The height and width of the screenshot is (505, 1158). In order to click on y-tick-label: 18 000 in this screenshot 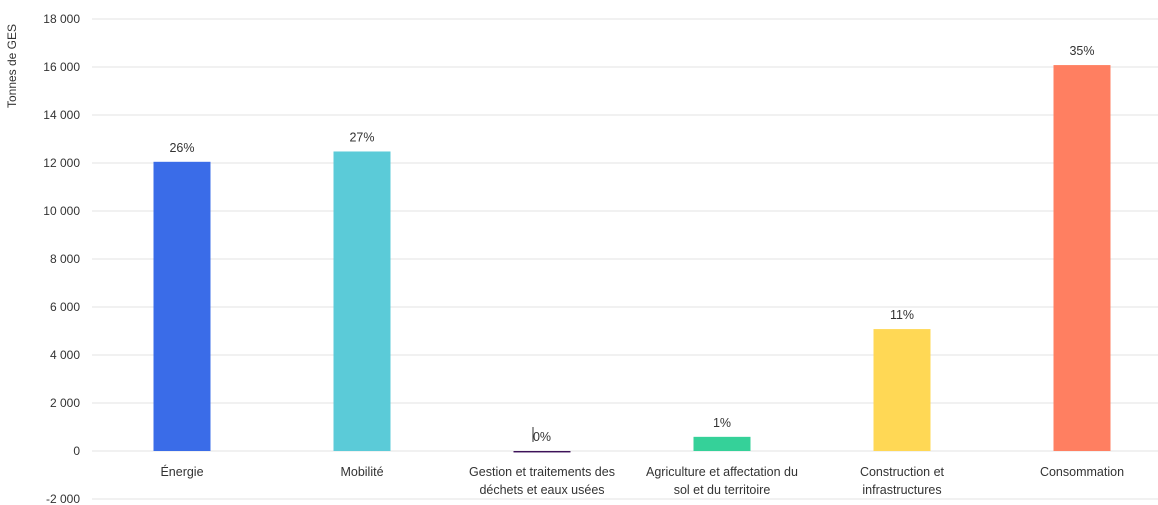, I will do `click(61, 19)`.